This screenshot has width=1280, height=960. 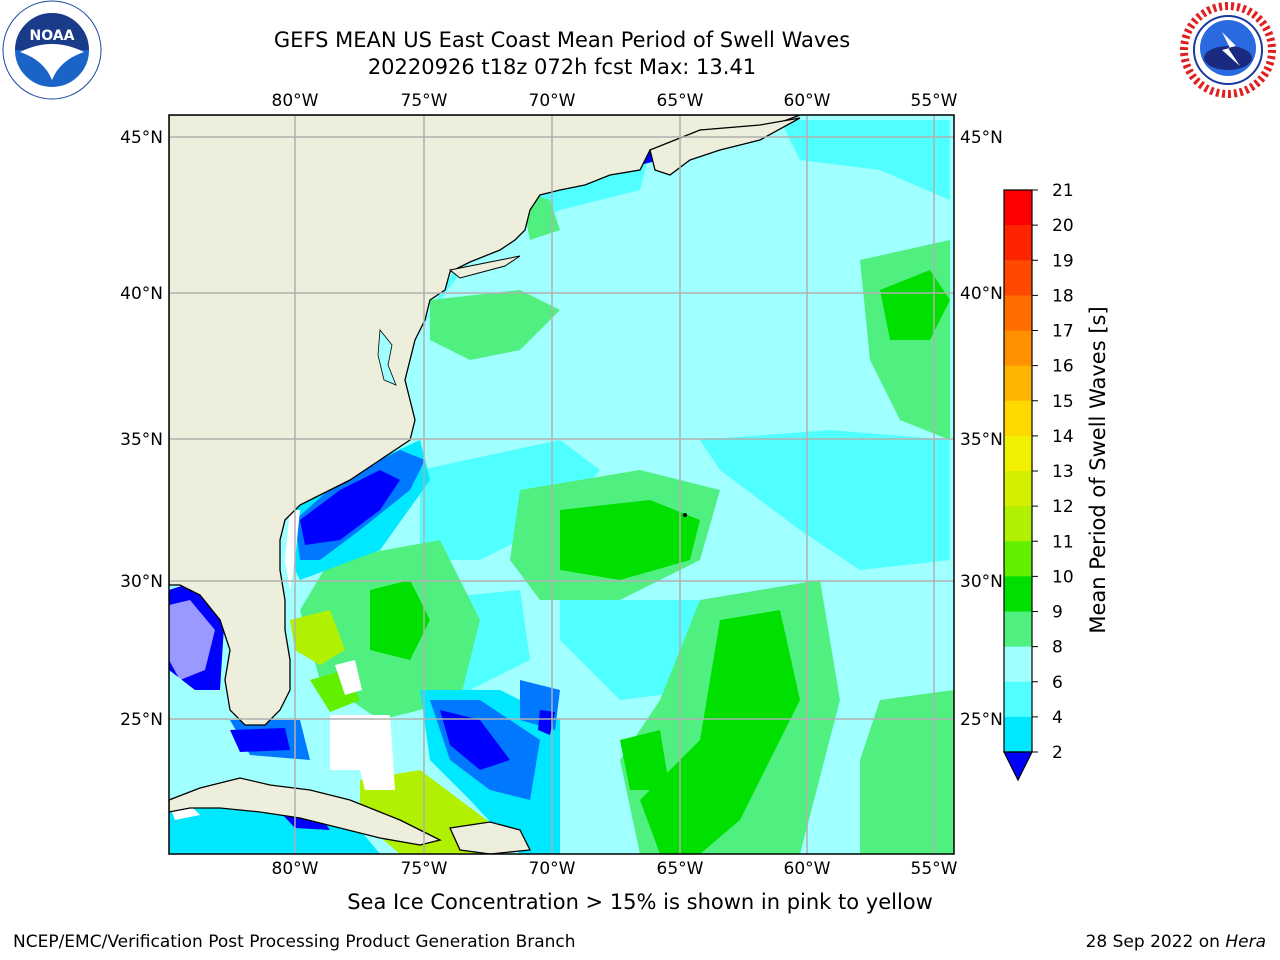 I want to click on colorbar-tick-label: 15, so click(x=1063, y=402).